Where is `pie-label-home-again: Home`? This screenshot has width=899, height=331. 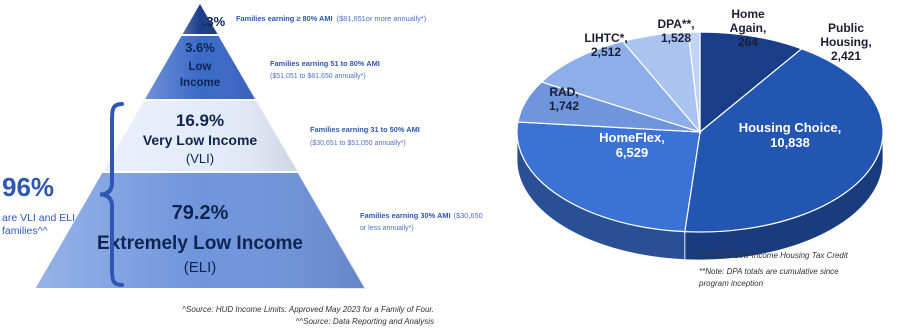 pie-label-home-again: Home is located at coordinates (748, 14).